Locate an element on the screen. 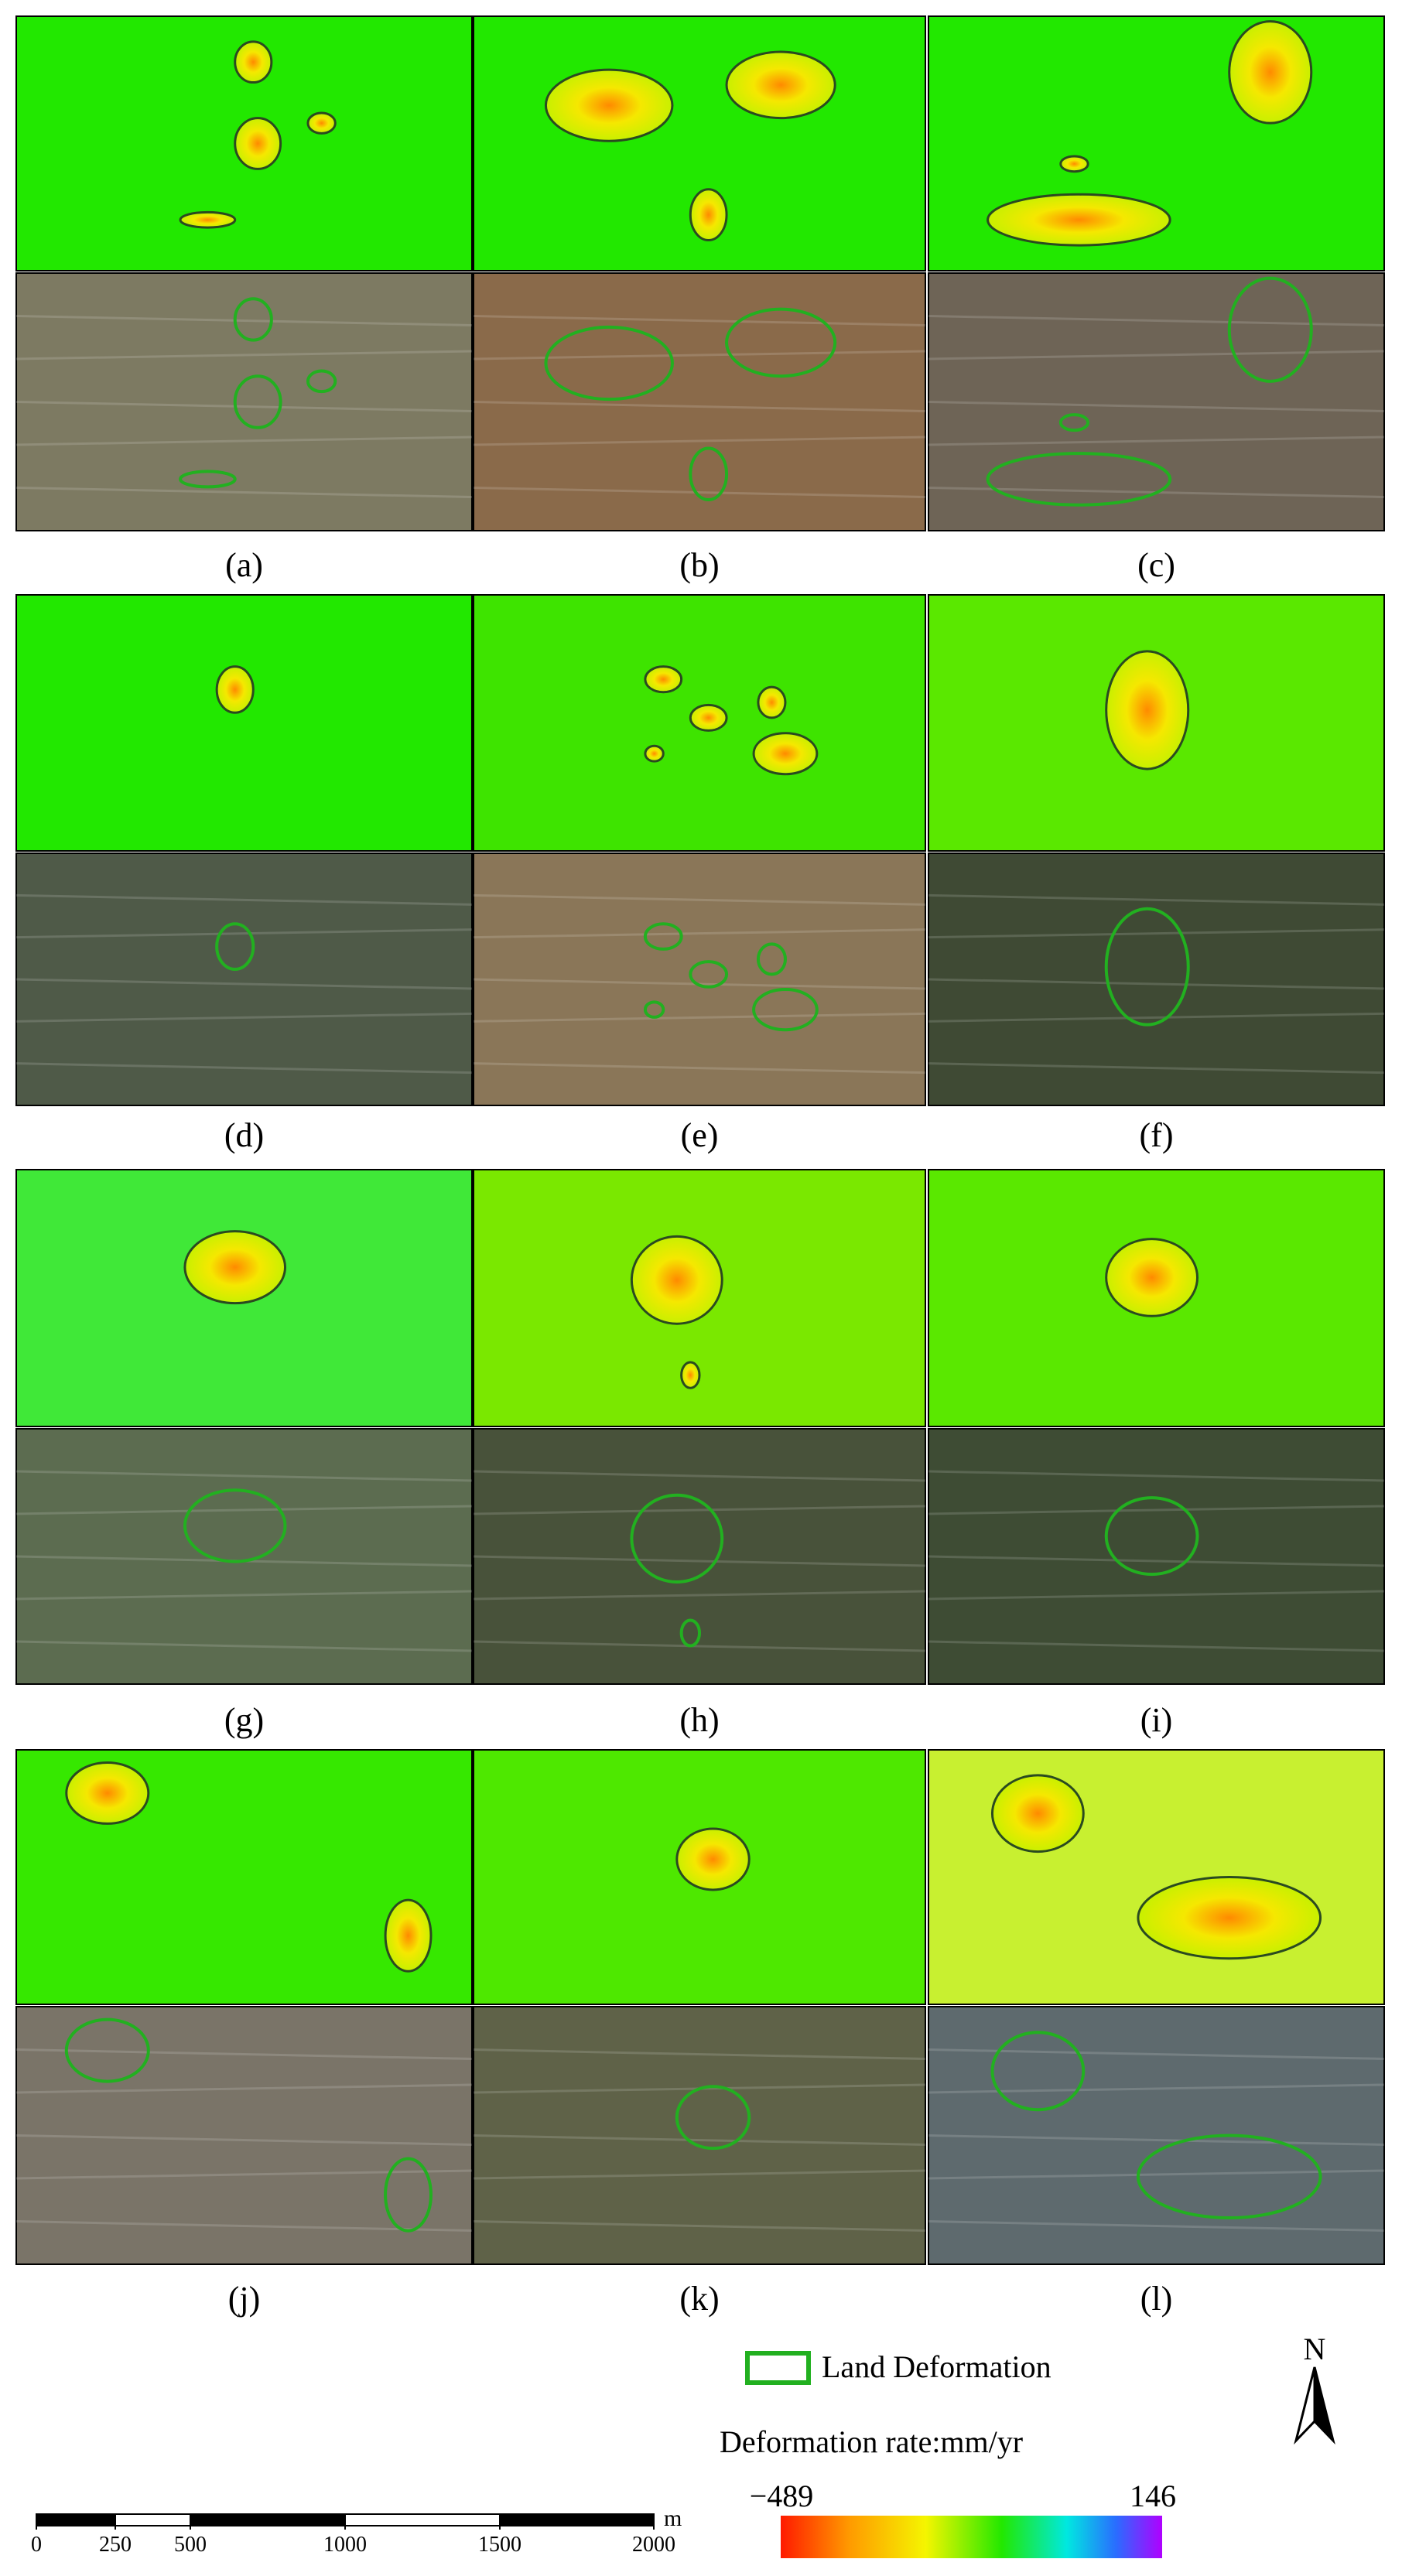 The image size is (1402, 2576). scale-label: 1000 is located at coordinates (345, 2545).